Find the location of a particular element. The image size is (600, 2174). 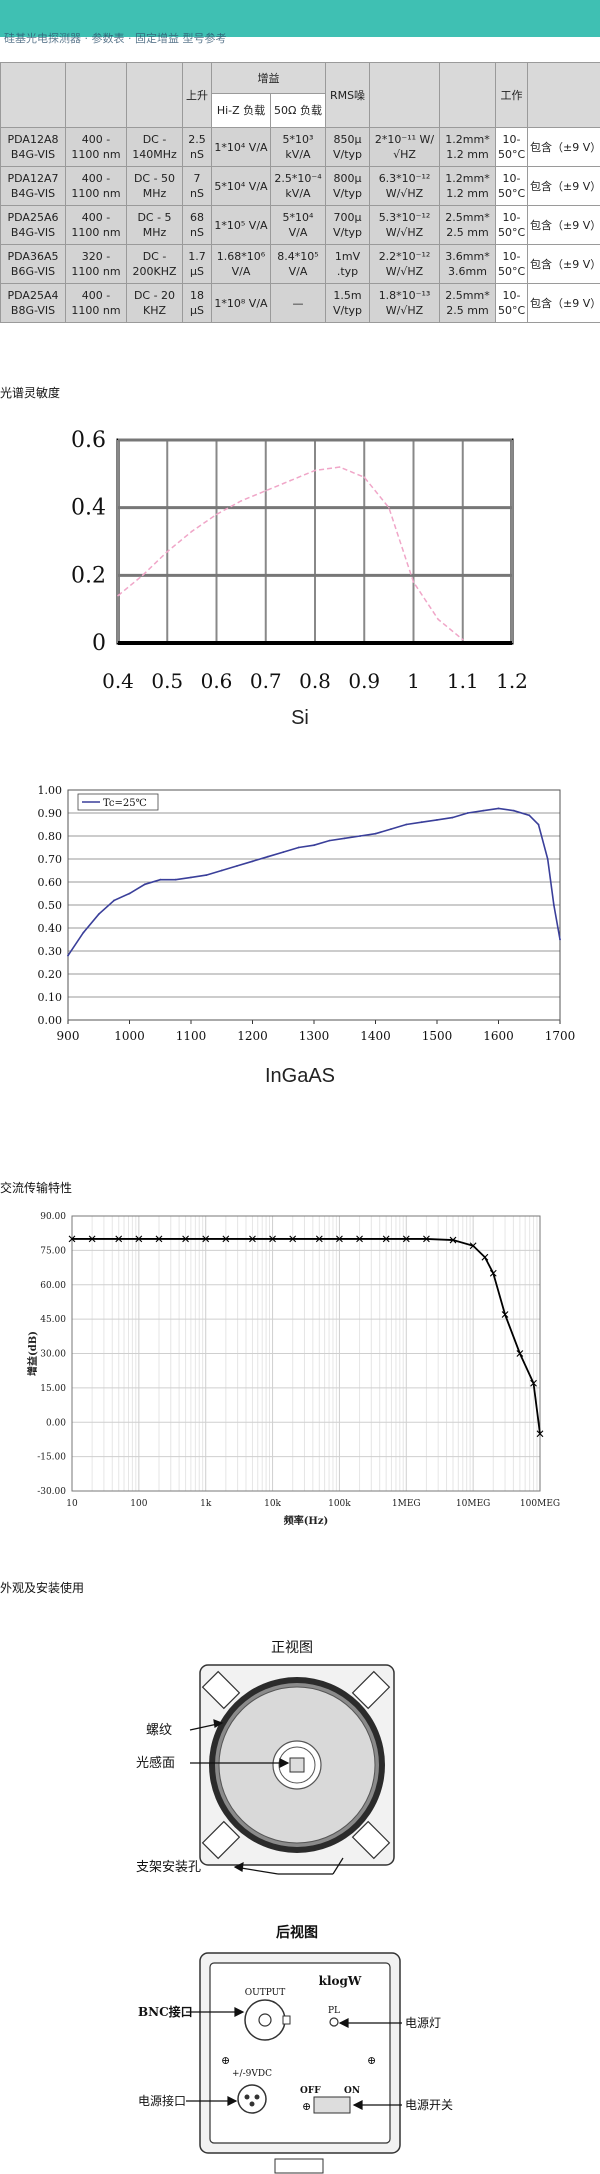

table-cell: PDA12A7 B4G-VIS is located at coordinates (33, 186).